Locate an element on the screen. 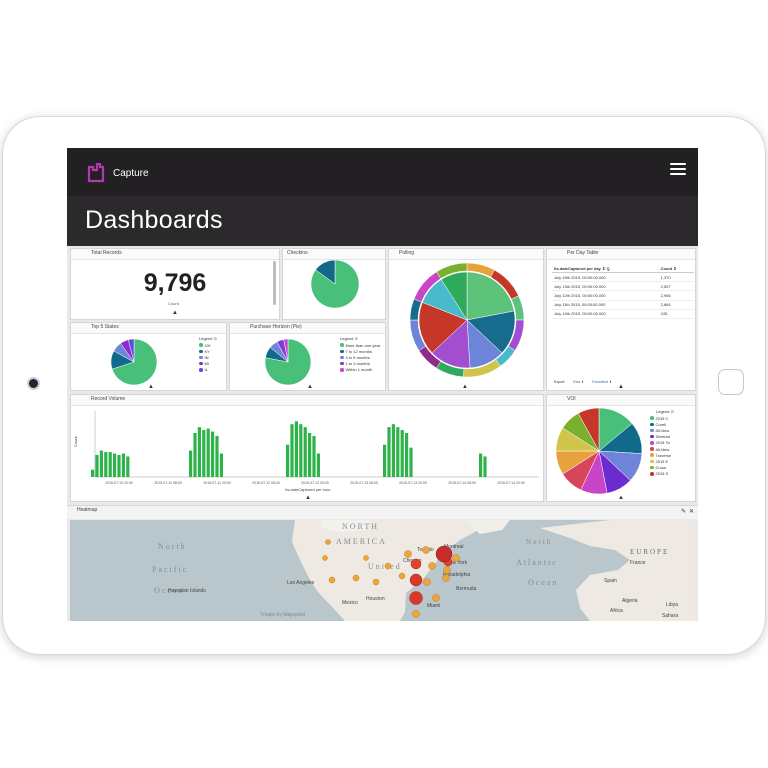  map-label: Mexico is located at coordinates (350, 603).